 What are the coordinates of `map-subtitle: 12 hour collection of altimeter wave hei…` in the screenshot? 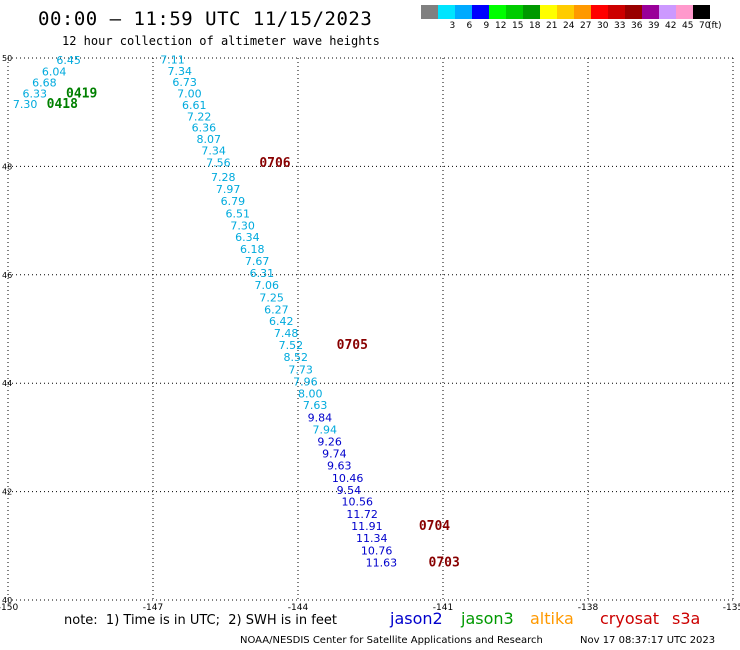 It's located at (221, 41).